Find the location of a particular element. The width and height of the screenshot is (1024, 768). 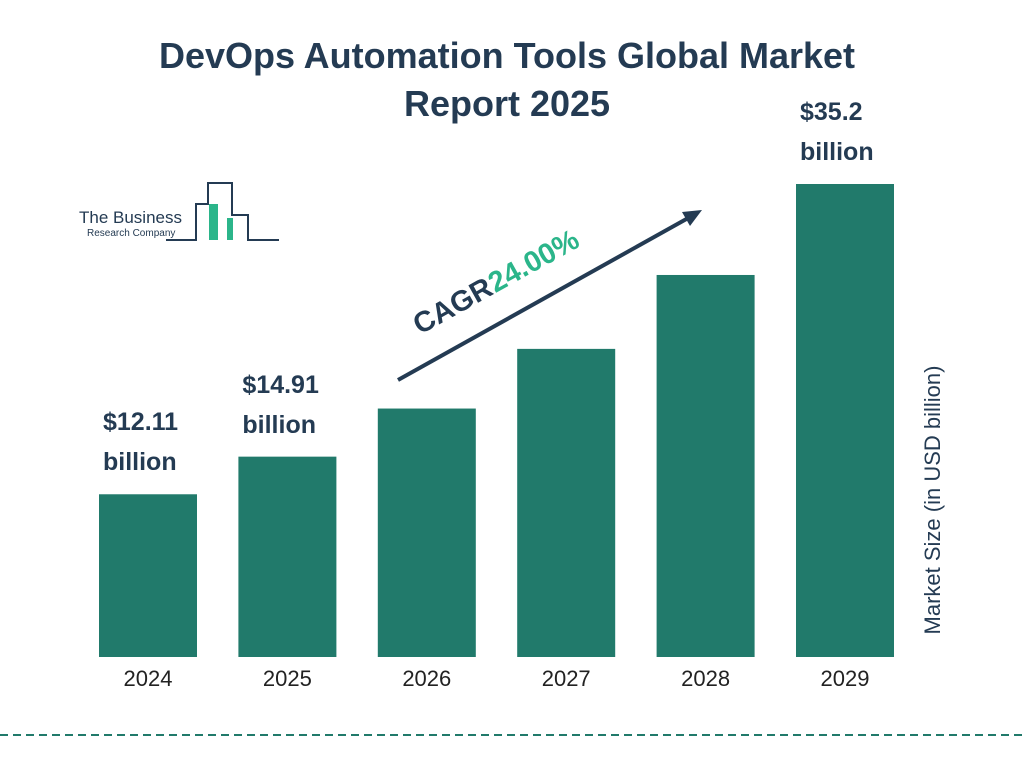

logo is located at coordinates (222, 211).